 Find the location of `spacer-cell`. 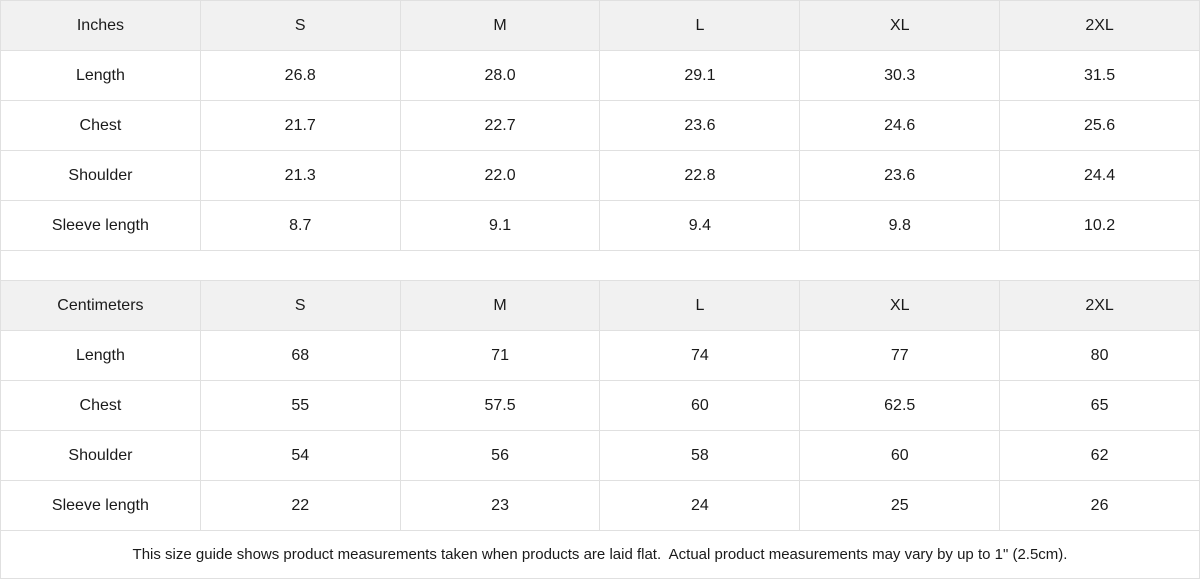

spacer-cell is located at coordinates (600, 265).